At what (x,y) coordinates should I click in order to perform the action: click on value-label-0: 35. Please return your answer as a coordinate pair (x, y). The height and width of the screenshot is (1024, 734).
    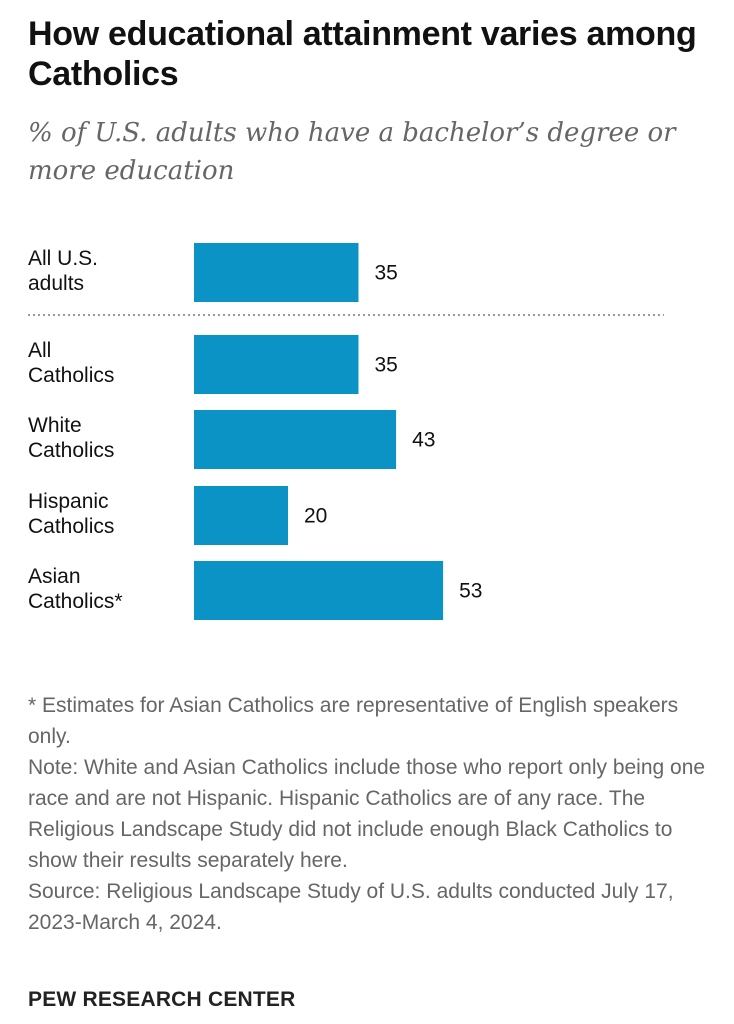
    Looking at the image, I should click on (386, 273).